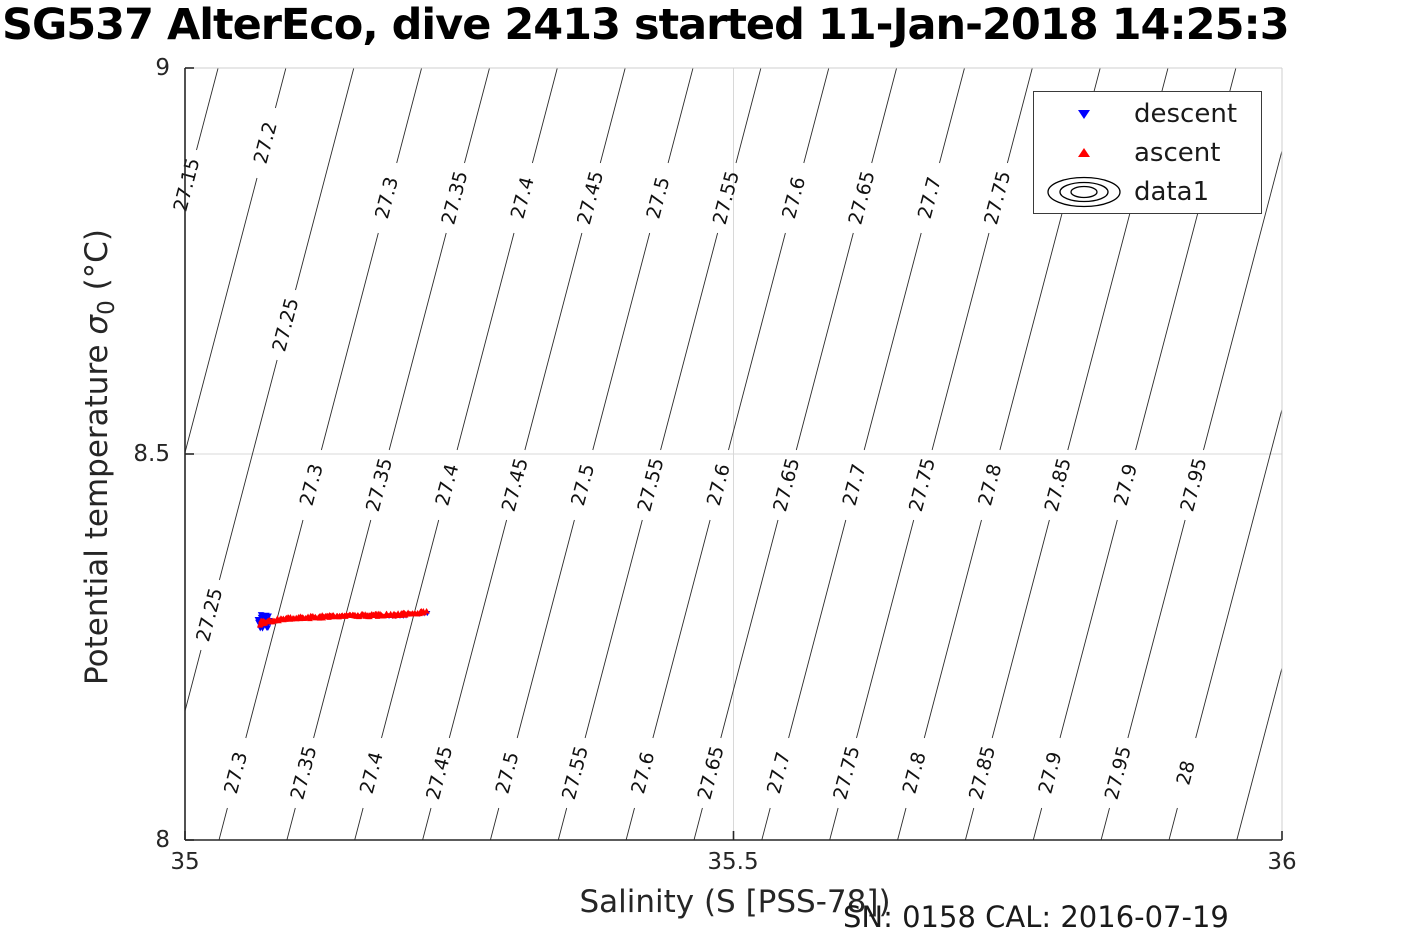  I want to click on legend-entry-data1: data1, so click(1147, 192).